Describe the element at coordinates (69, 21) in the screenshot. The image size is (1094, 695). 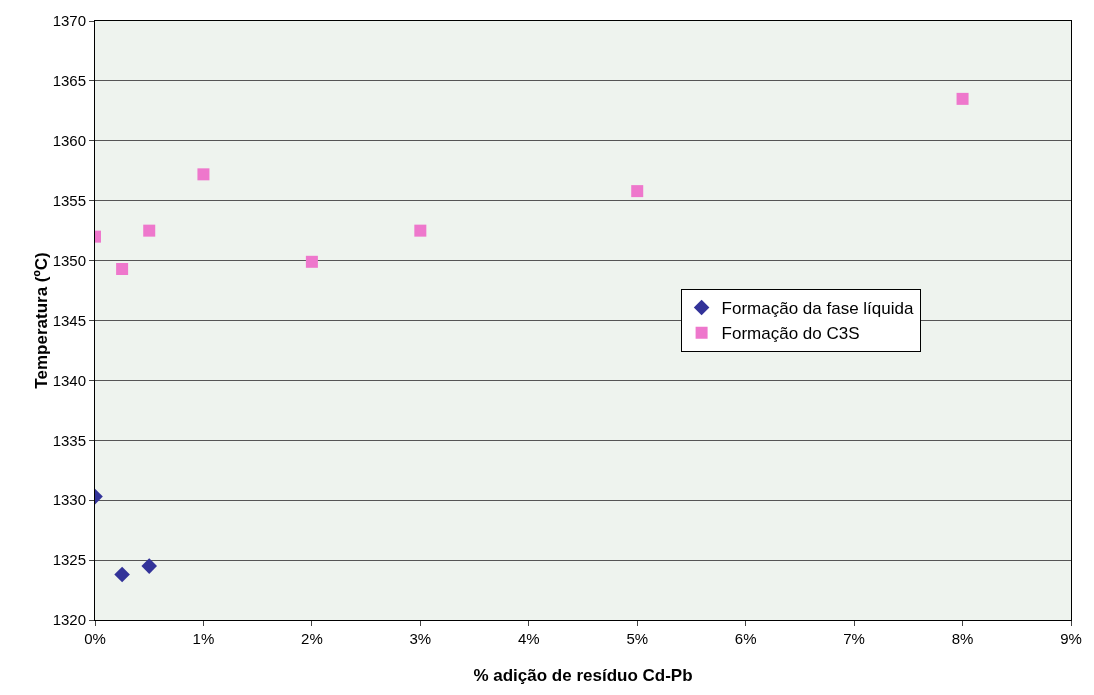
I see `y-tick-label: 1370` at that location.